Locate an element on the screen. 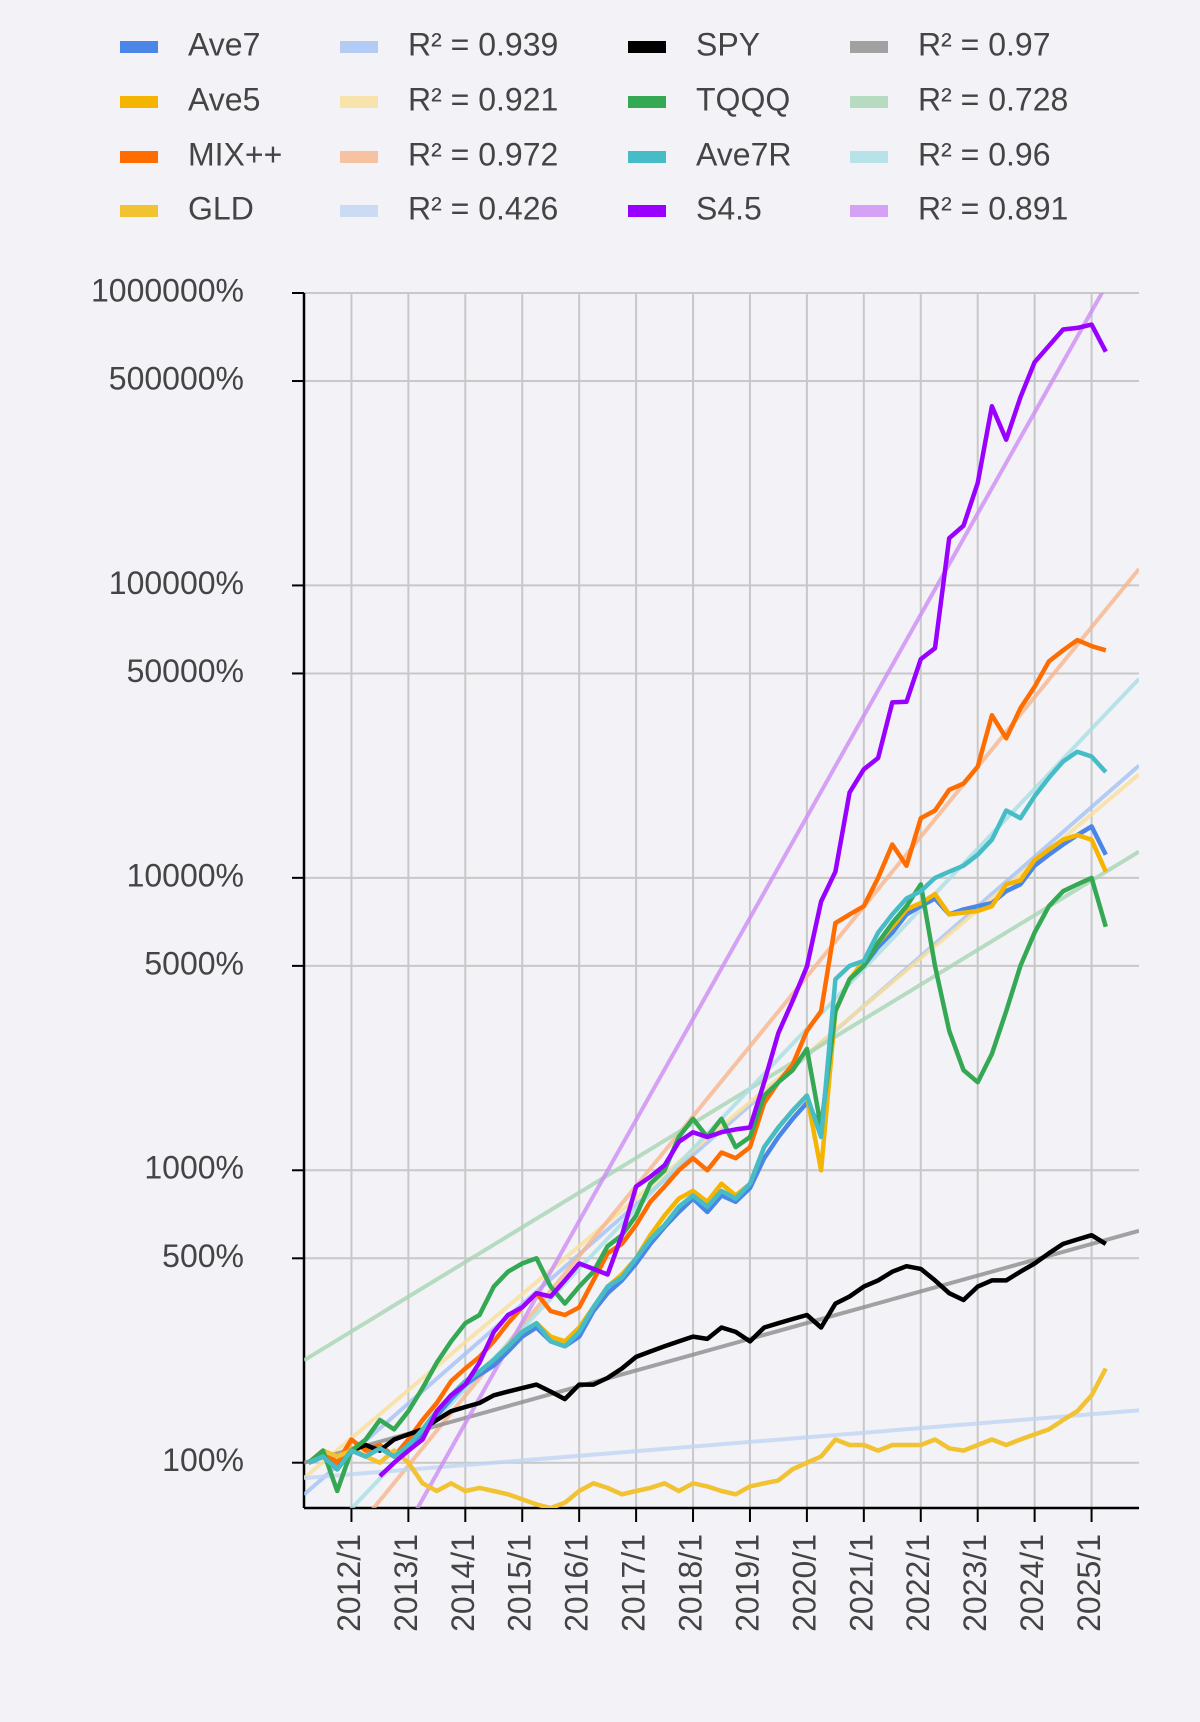 The image size is (1200, 1722). legend-label: MIX++ is located at coordinates (235, 154).